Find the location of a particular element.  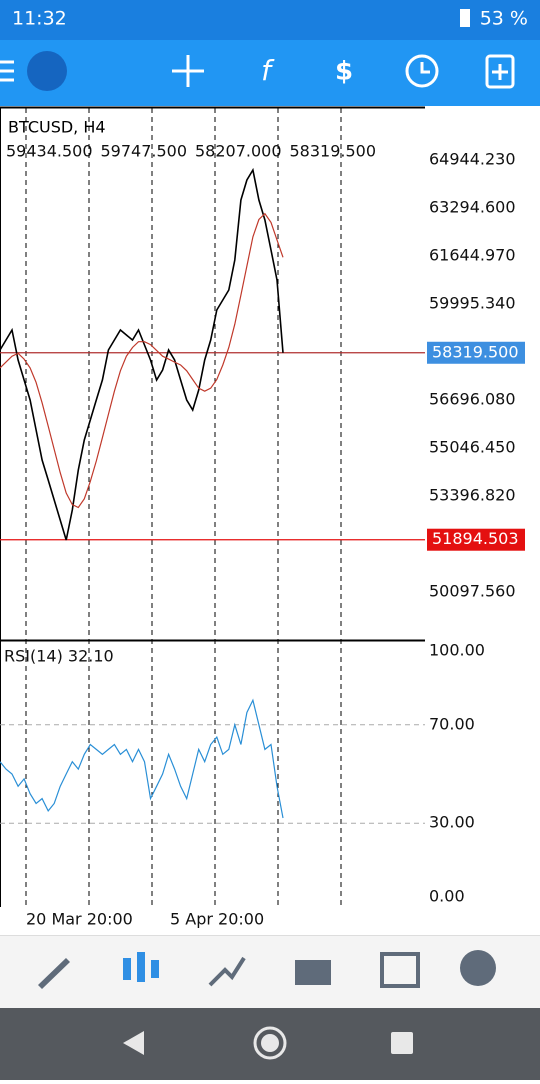

status-time: 11:32 is located at coordinates (39, 19).